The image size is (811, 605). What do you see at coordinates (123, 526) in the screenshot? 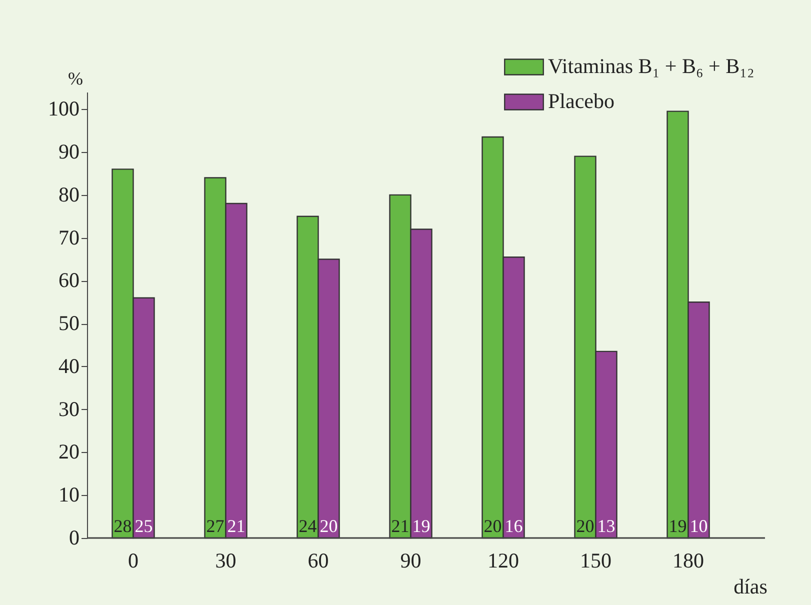
I see `annotation: 28` at bounding box center [123, 526].